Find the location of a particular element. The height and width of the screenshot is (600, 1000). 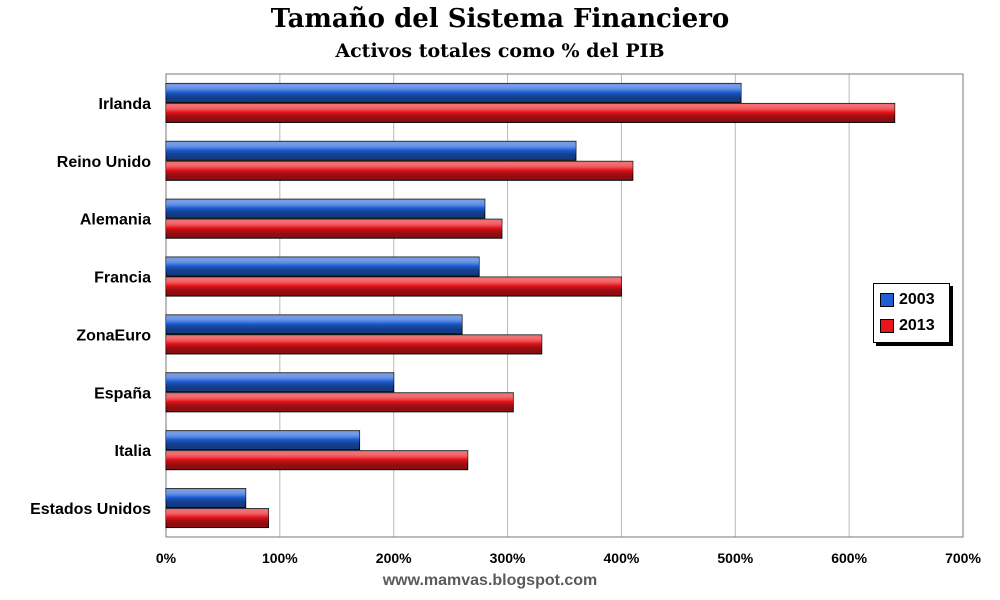

legend-swatch-2013 is located at coordinates (887, 326).